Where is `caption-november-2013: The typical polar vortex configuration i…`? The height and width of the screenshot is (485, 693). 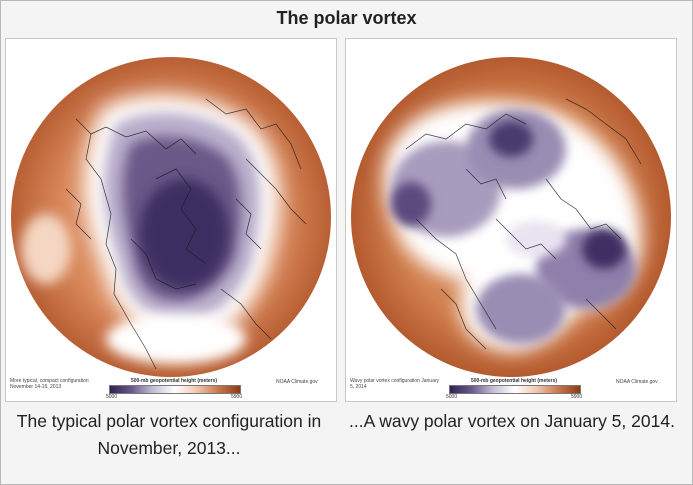
caption-november-2013: The typical polar vortex configuration i… is located at coordinates (169, 434).